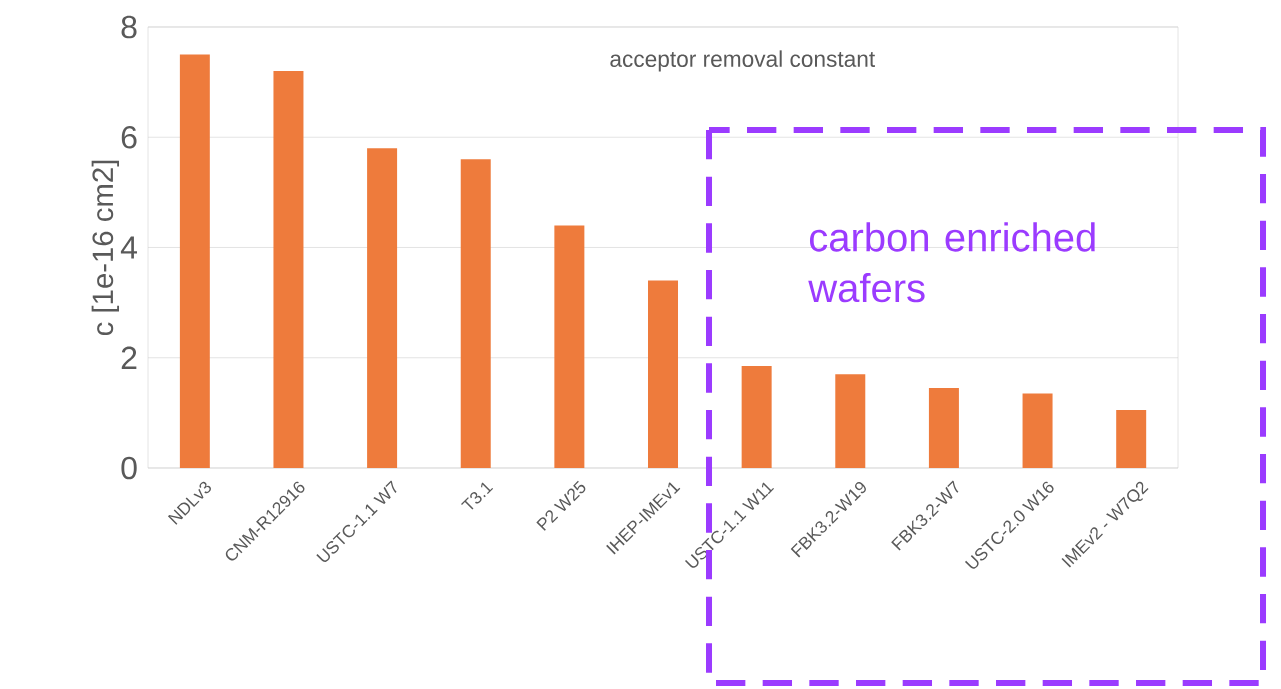 The width and height of the screenshot is (1281, 689). Describe the element at coordinates (951, 262) in the screenshot. I see `annotation: carbon enriched wafers` at that location.